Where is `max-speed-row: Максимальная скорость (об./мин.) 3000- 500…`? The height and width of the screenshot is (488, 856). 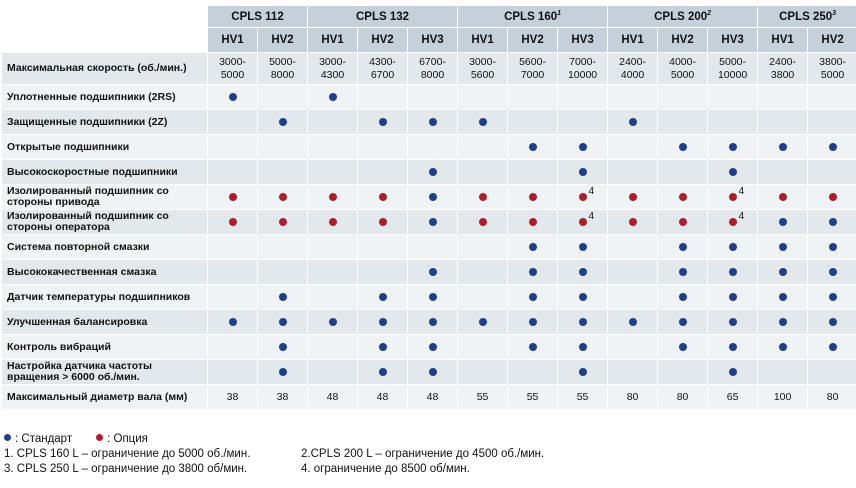 max-speed-row: Максимальная скорость (об./мин.) 3000- 500… is located at coordinates (429, 68).